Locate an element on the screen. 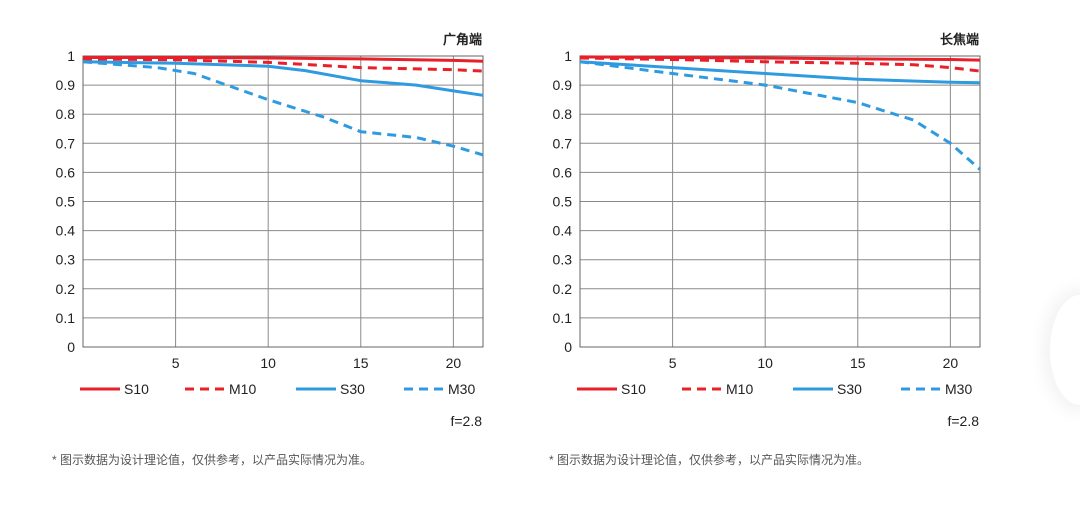 This screenshot has width=1080, height=507. footnote-tele: * 图示数据为设计理论值，仅供参考，以产品实际情况为准。 is located at coordinates (709, 460).